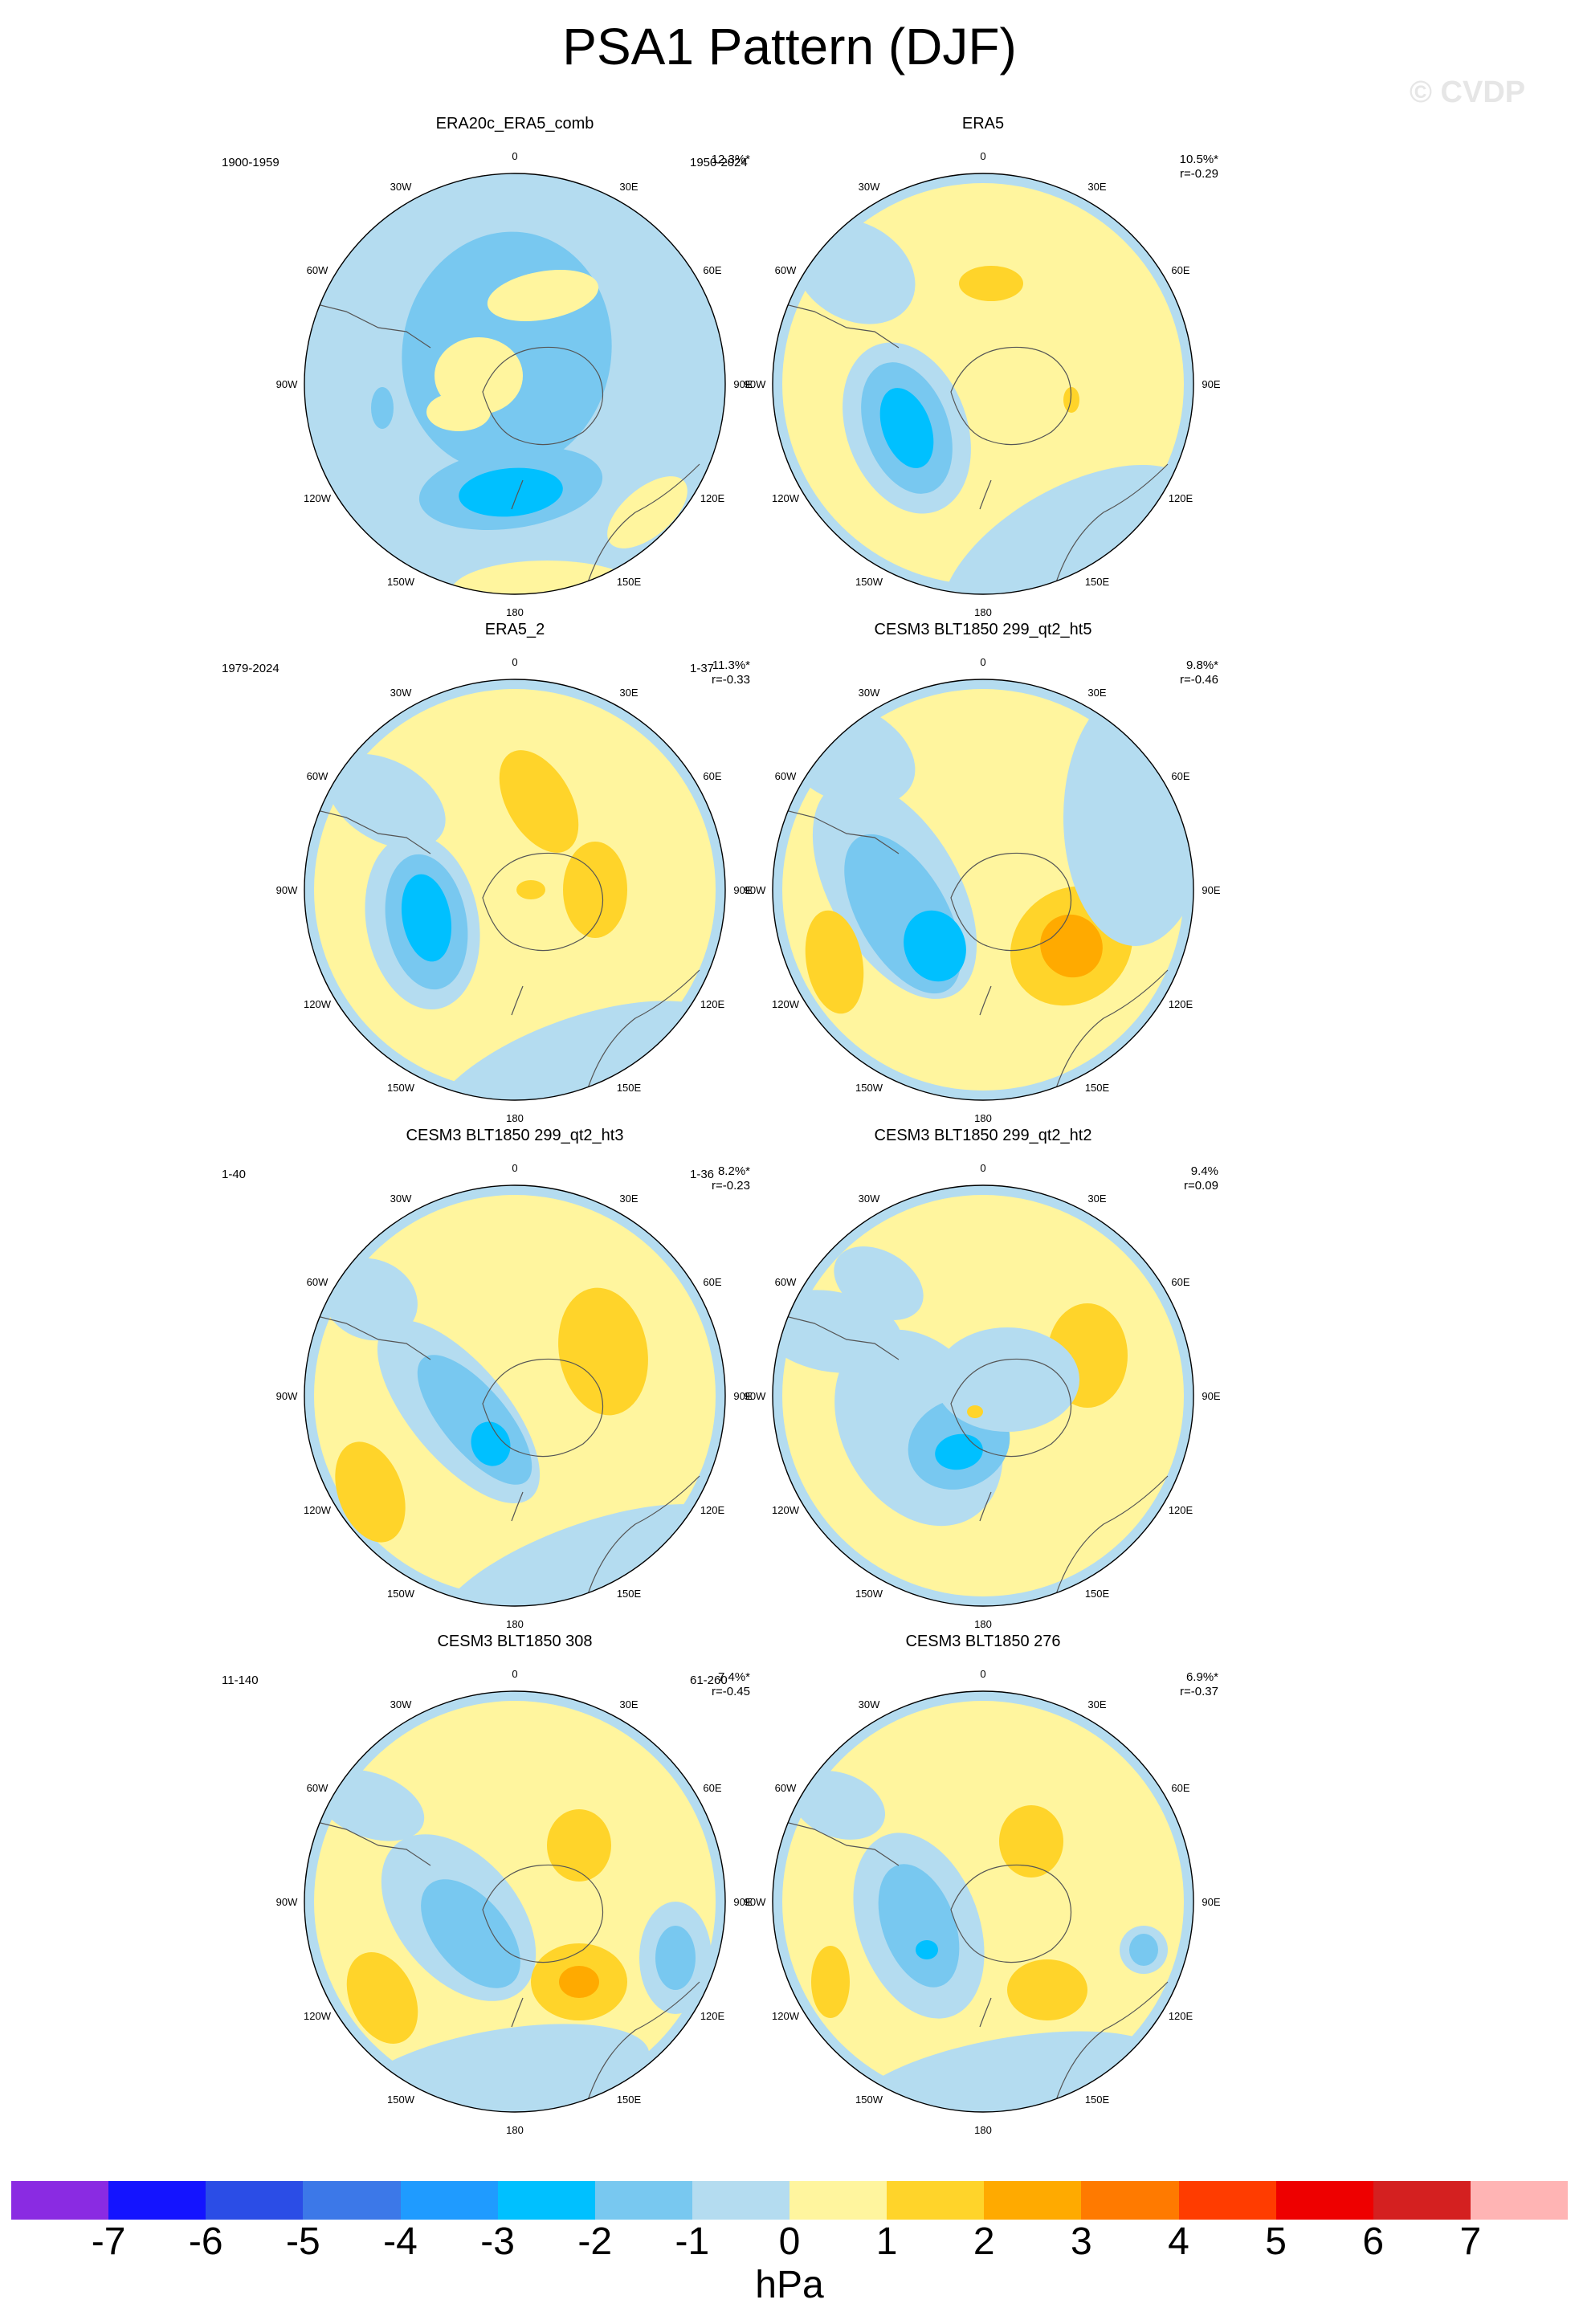  What do you see at coordinates (983, 384) in the screenshot?
I see `polar-map: 0 30E 60E 90E 120E 150E 180 150W 120W 90W 60W 30W` at bounding box center [983, 384].